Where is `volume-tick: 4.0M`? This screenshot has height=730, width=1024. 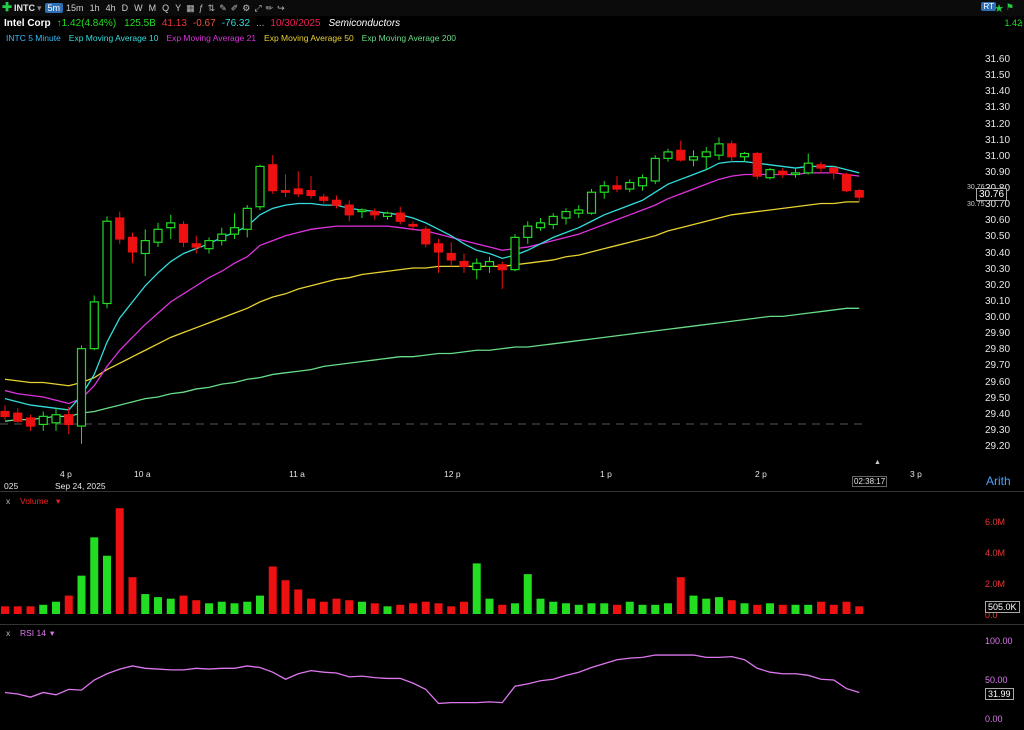
volume-tick: 4.0M is located at coordinates (995, 553).